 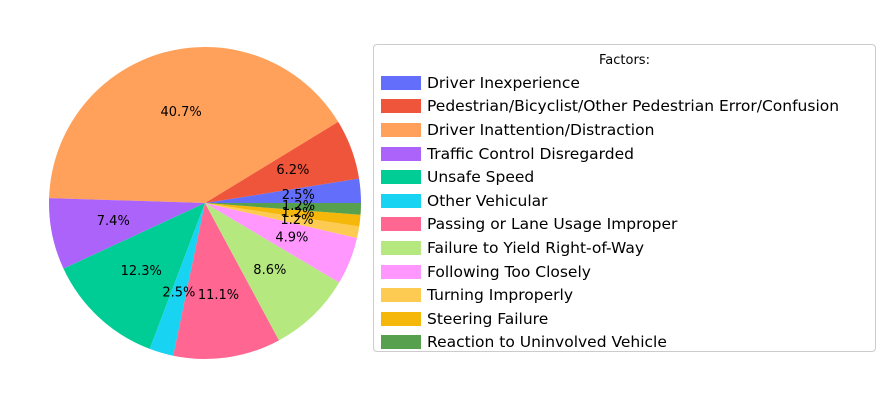 I want to click on pie-label-other-vehicular: 2.5%, so click(x=178, y=292).